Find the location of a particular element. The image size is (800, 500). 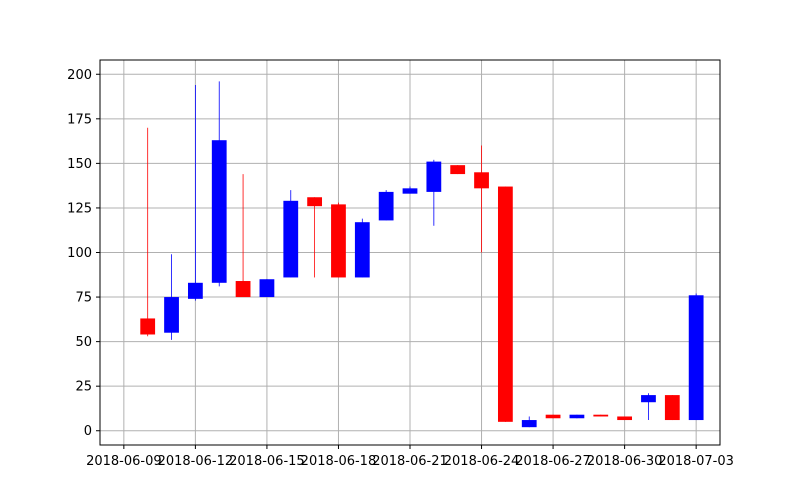

y-axis-ticks: 0 25 50 75 100 125 150 175 200 is located at coordinates (83, 253).